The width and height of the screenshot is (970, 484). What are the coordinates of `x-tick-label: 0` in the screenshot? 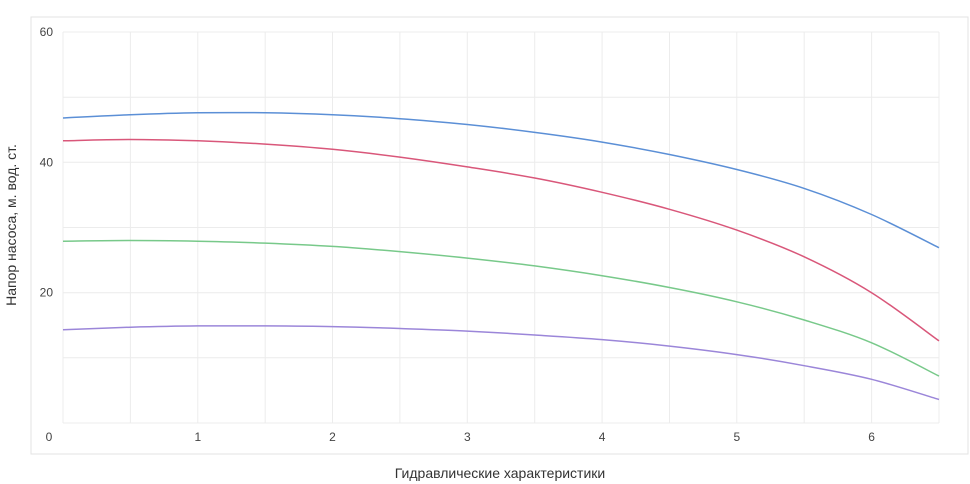 It's located at (49, 437).